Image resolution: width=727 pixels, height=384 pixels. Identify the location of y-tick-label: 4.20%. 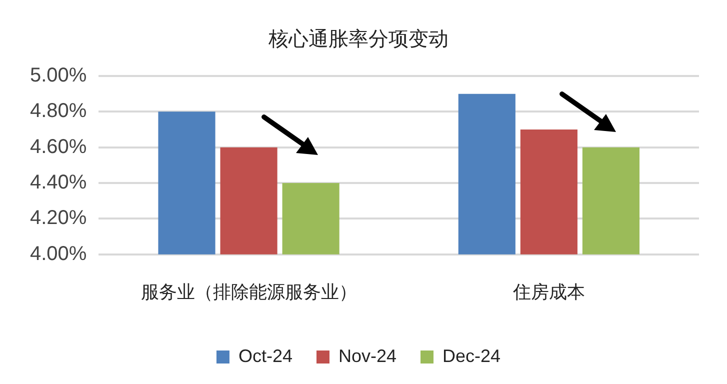
(58, 218).